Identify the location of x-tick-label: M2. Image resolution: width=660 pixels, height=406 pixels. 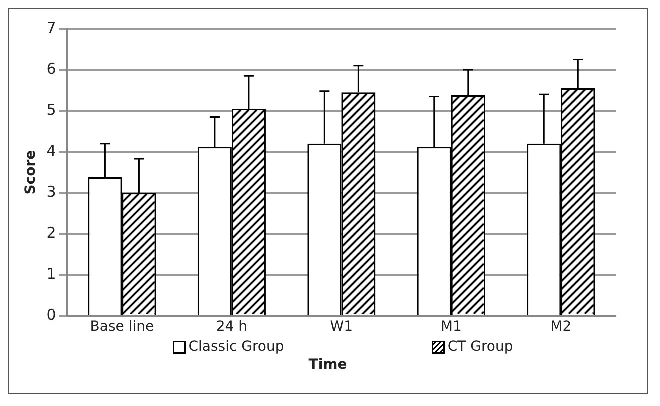
(561, 327).